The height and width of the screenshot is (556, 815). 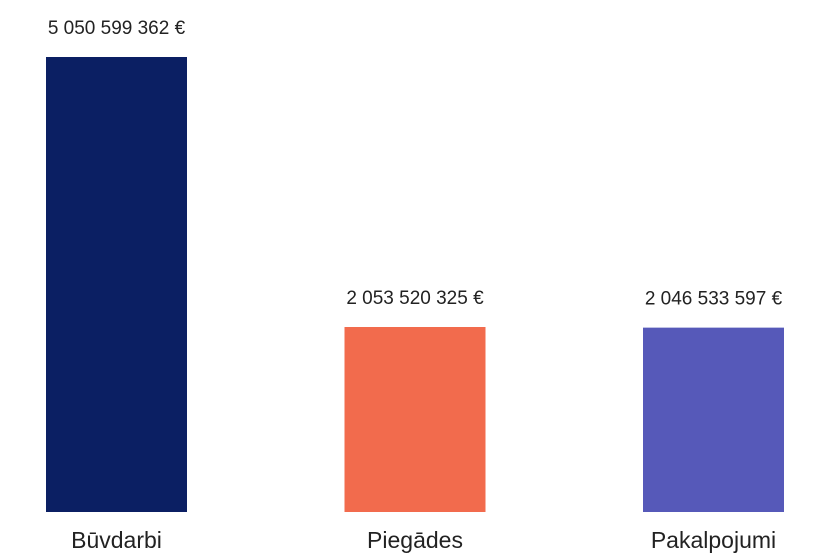 I want to click on category-label: Būvdarbi, so click(x=116, y=540).